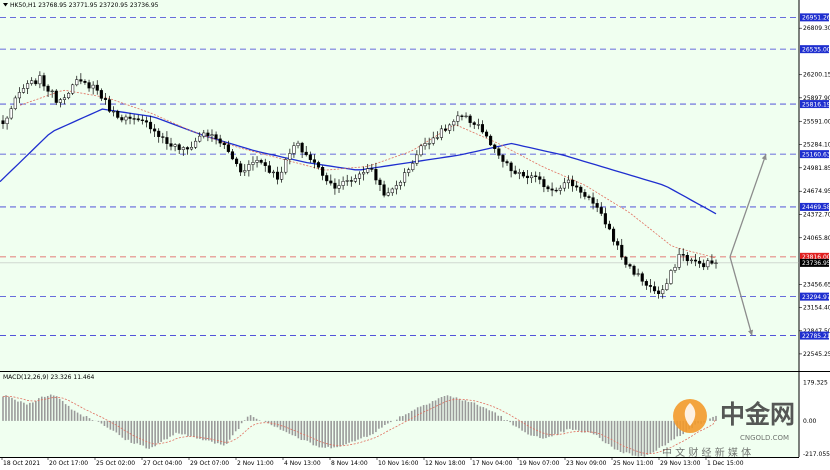  Describe the element at coordinates (816, 104) in the screenshot. I see `price-tag-label: 25816.19` at that location.